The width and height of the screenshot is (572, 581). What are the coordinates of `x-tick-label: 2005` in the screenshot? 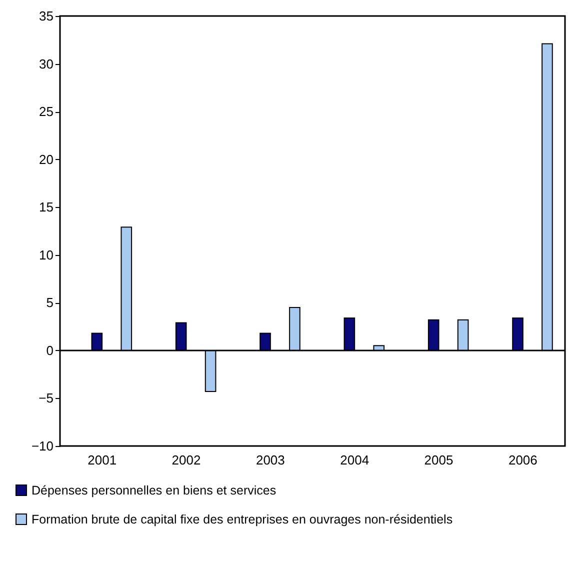 It's located at (439, 460).